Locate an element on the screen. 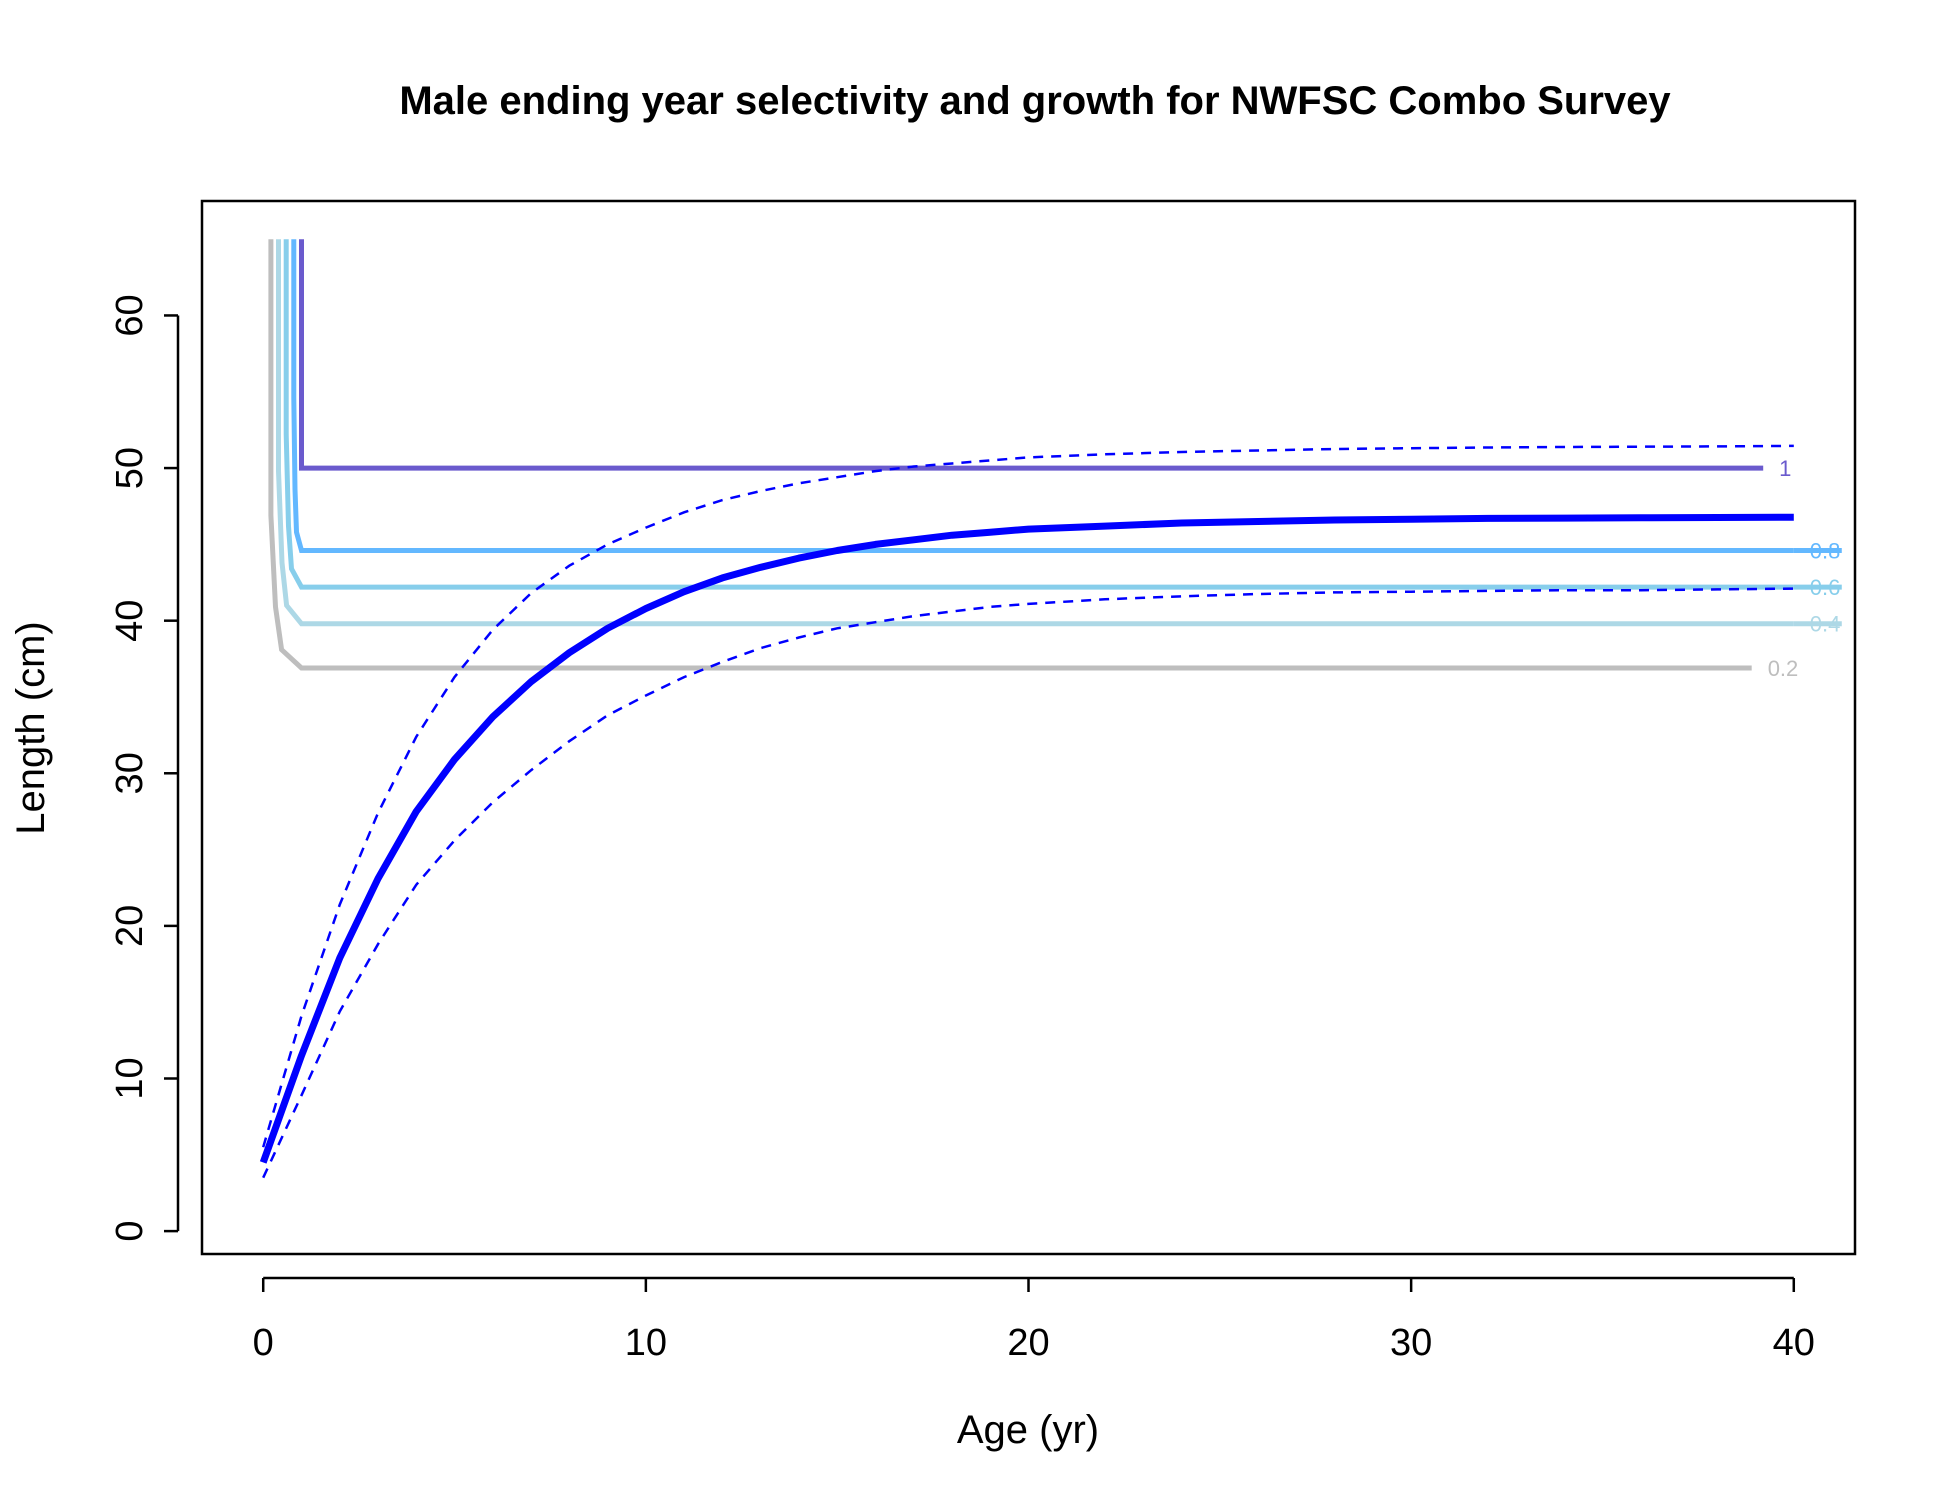  y-tick-label: 20 is located at coordinates (130, 926).